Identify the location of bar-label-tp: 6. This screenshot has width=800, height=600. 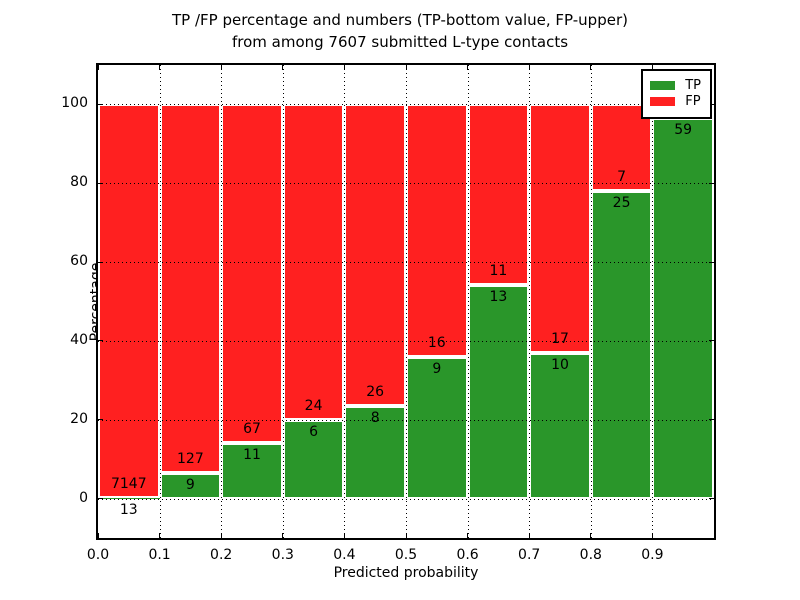
(314, 431).